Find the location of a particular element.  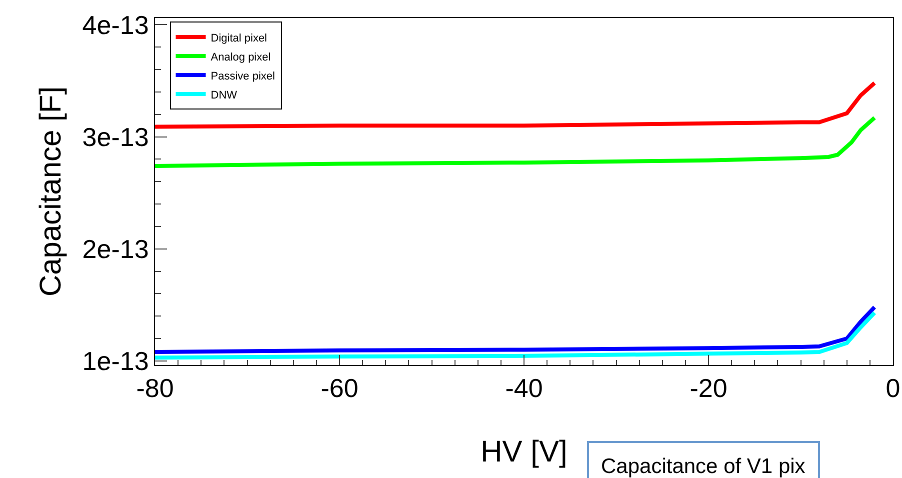

x-tick-label: -20 is located at coordinates (709, 388).